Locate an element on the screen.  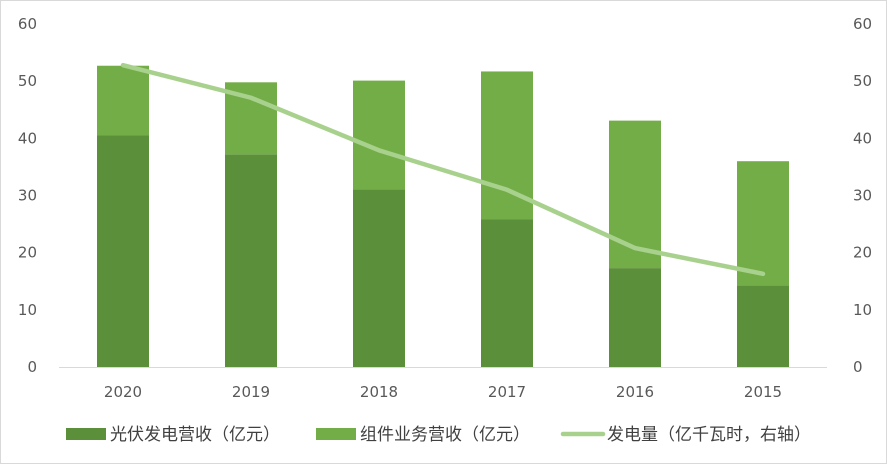
bar-pv-revenue-2020 is located at coordinates (123, 251).